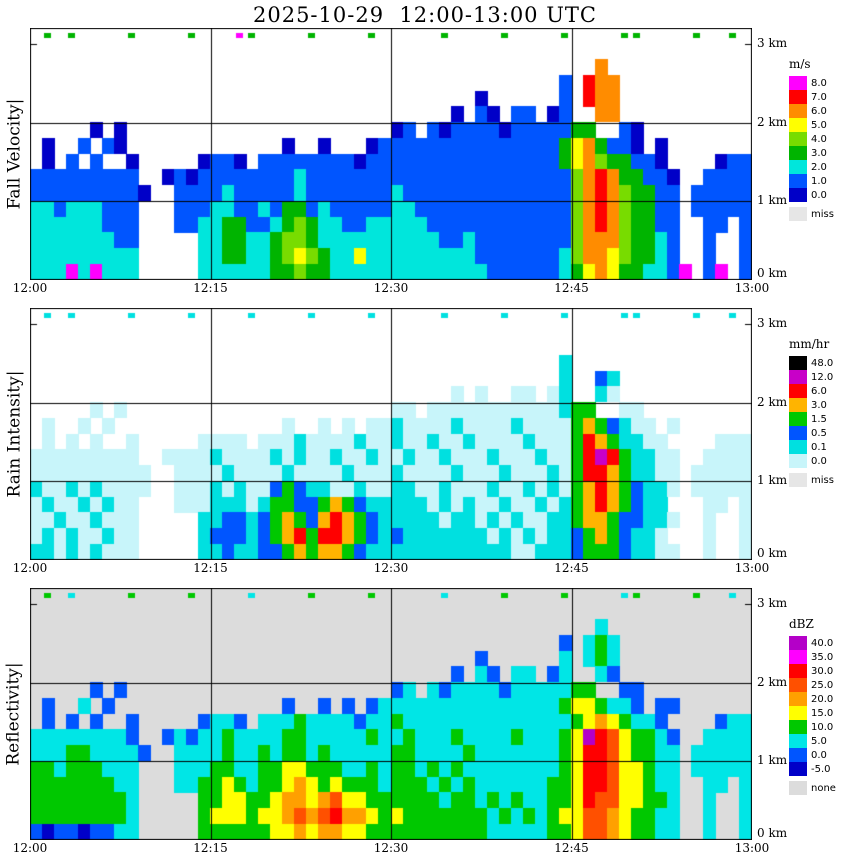 The image size is (850, 868). What do you see at coordinates (822, 685) in the screenshot?
I see `colorbar-label: 25.0` at bounding box center [822, 685].